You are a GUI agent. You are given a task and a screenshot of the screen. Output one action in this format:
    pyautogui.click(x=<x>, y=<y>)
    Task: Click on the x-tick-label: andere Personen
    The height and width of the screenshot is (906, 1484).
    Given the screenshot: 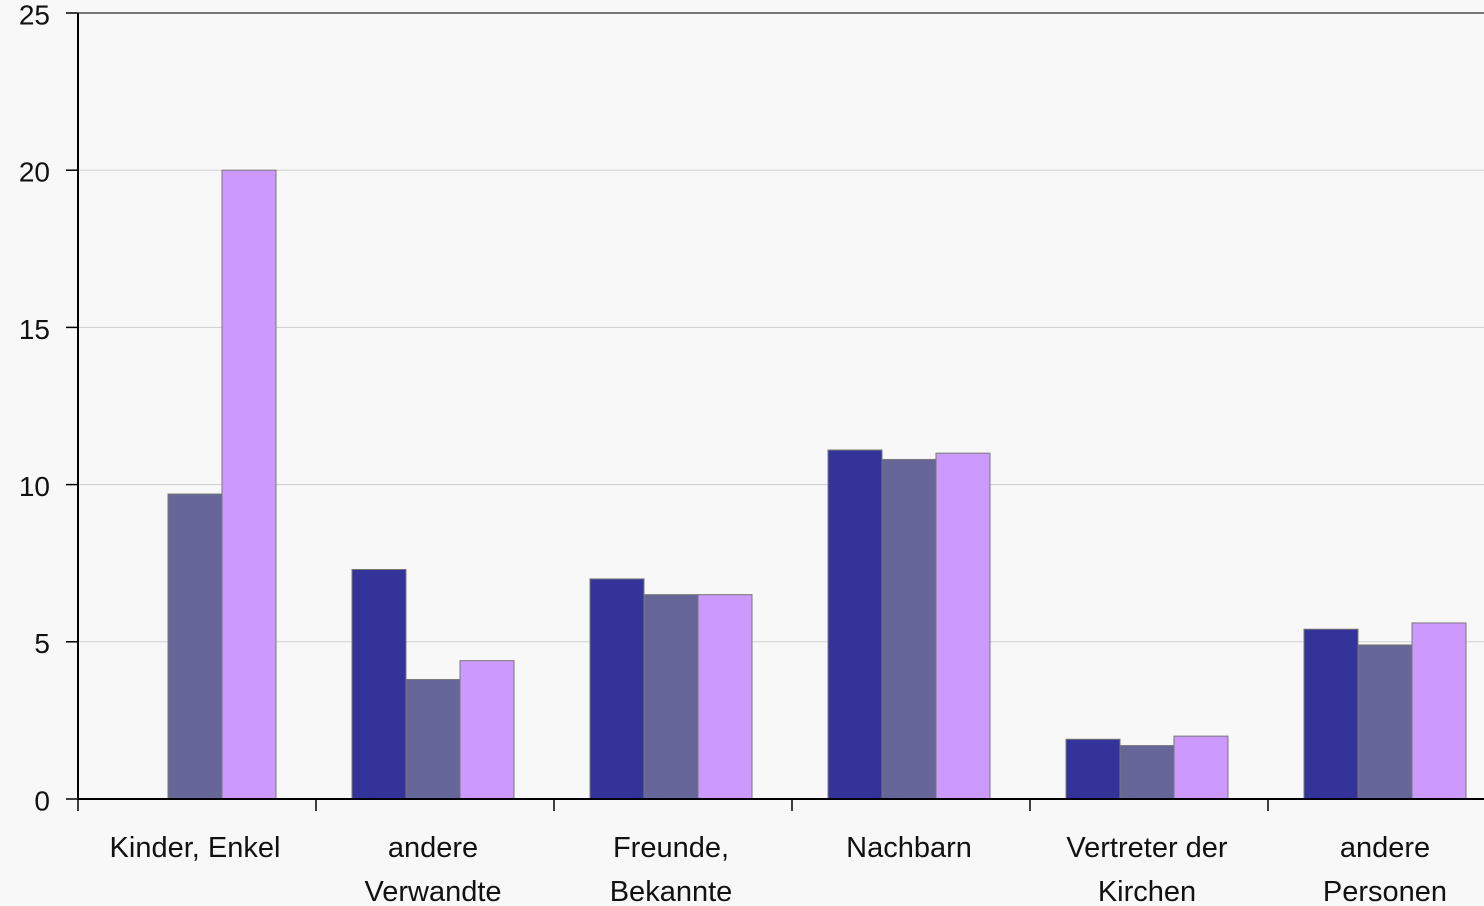 What is the action you would take?
    pyautogui.click(x=1385, y=869)
    